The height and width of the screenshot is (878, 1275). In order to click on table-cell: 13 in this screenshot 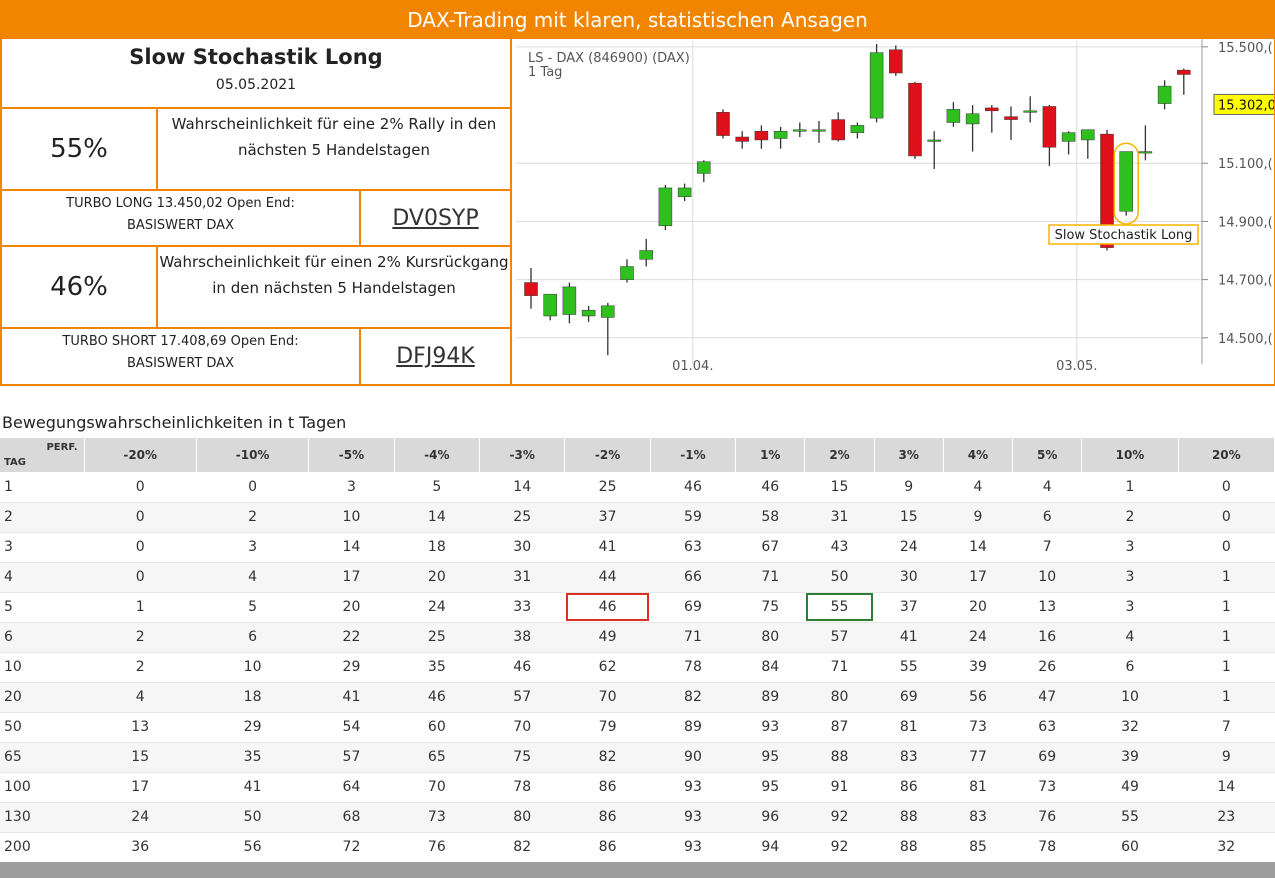, I will do `click(140, 727)`.